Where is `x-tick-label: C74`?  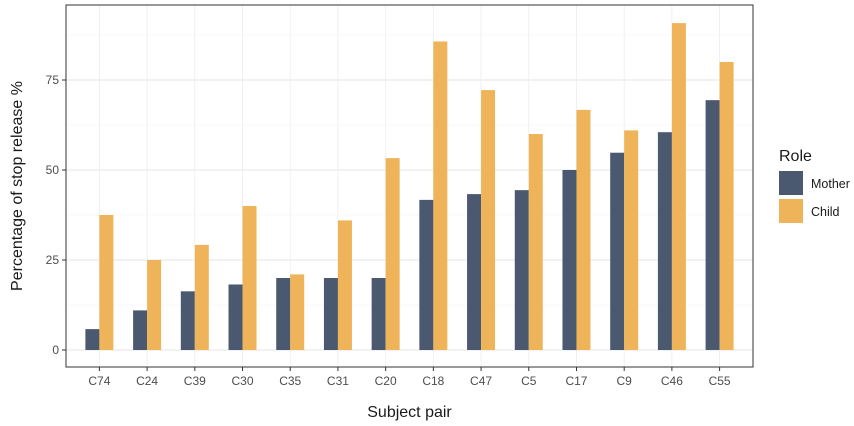 x-tick-label: C74 is located at coordinates (99, 381).